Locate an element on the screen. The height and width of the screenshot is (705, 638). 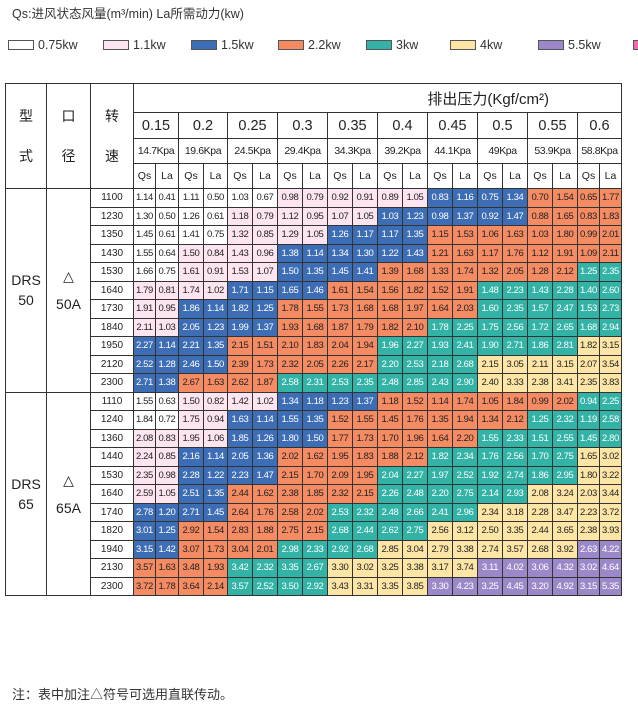
la-value: 0.79 is located at coordinates (265, 216).